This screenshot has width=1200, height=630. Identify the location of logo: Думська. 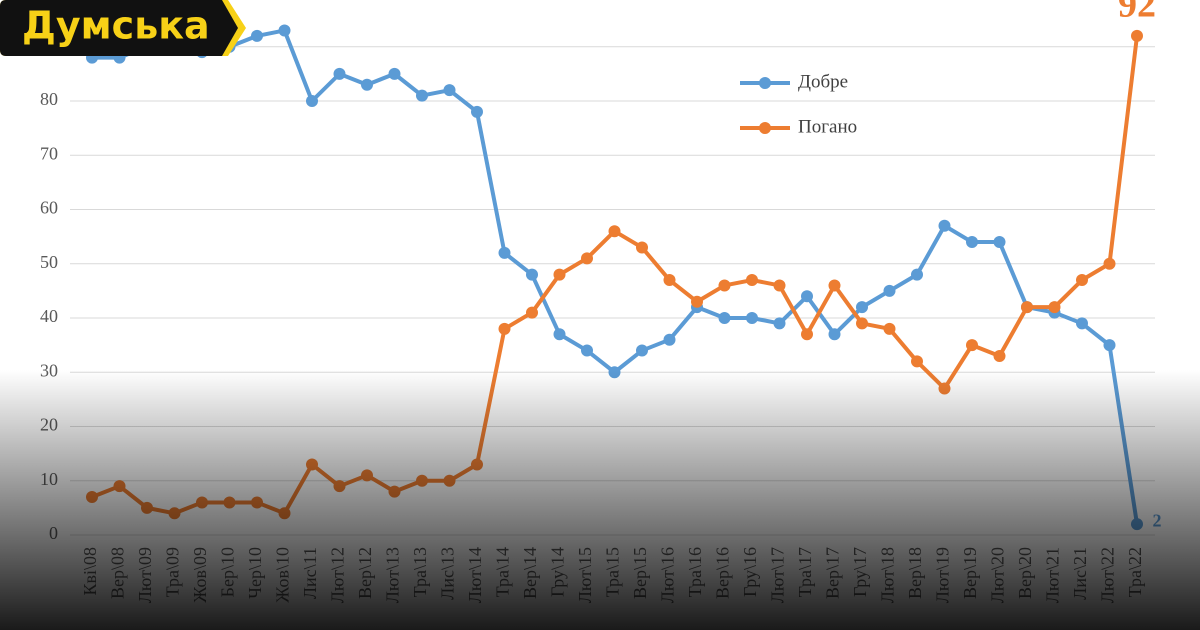
(116, 26).